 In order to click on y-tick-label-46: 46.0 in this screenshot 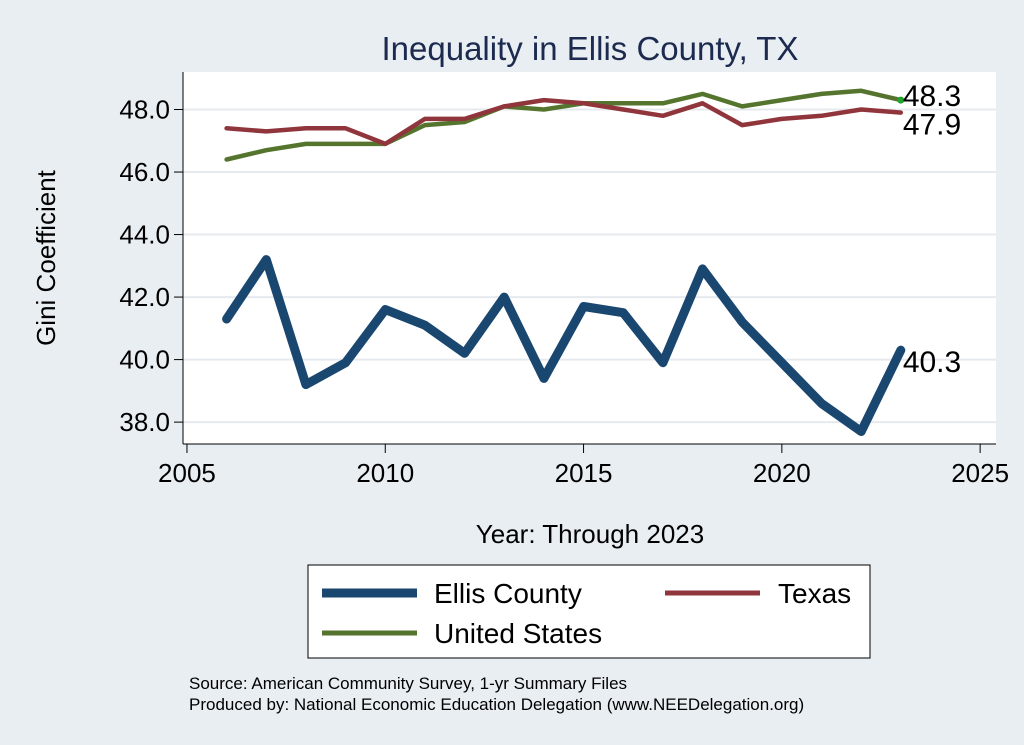, I will do `click(144, 172)`.